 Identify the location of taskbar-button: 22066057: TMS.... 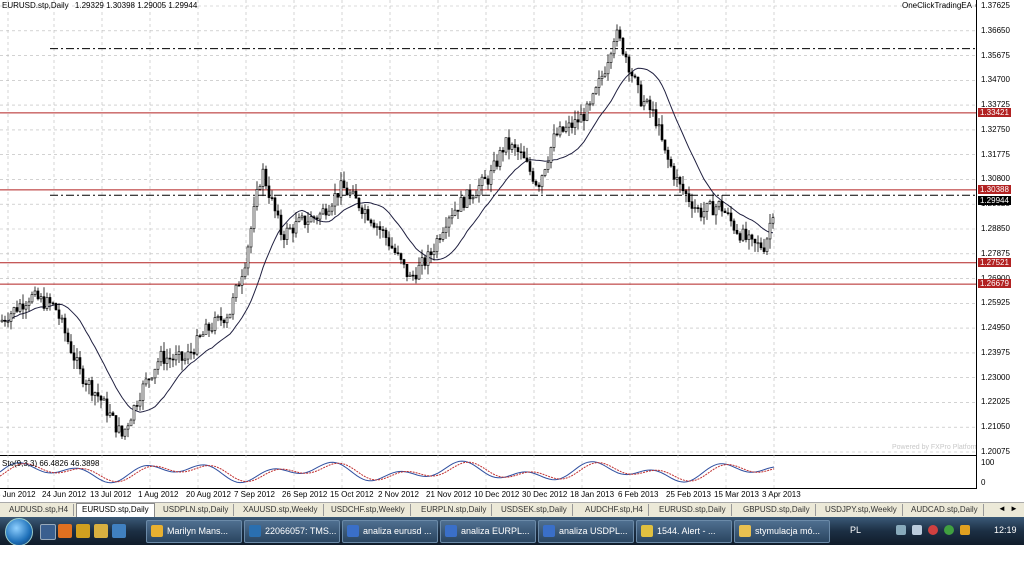
(292, 531).